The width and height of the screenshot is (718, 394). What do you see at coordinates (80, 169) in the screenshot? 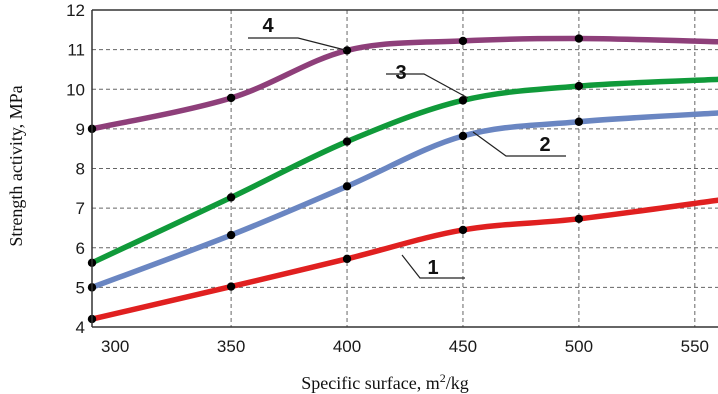
I see `y-tick-8: 8` at bounding box center [80, 169].